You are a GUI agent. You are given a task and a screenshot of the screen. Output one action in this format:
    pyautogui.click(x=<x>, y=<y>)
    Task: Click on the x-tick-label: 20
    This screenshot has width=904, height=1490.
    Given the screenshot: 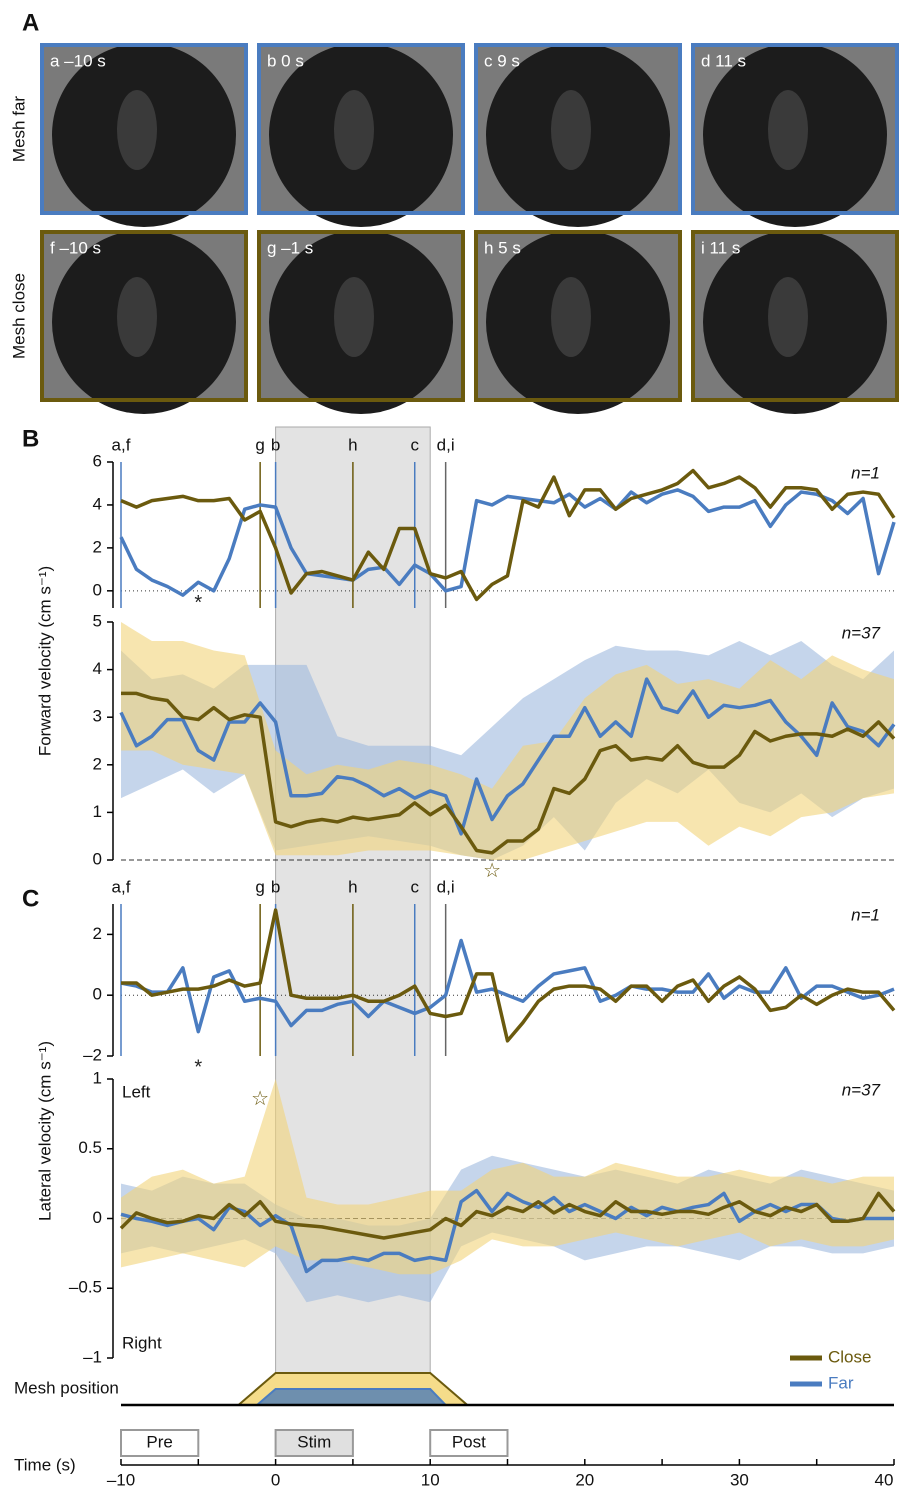 What is the action you would take?
    pyautogui.click(x=584, y=1479)
    